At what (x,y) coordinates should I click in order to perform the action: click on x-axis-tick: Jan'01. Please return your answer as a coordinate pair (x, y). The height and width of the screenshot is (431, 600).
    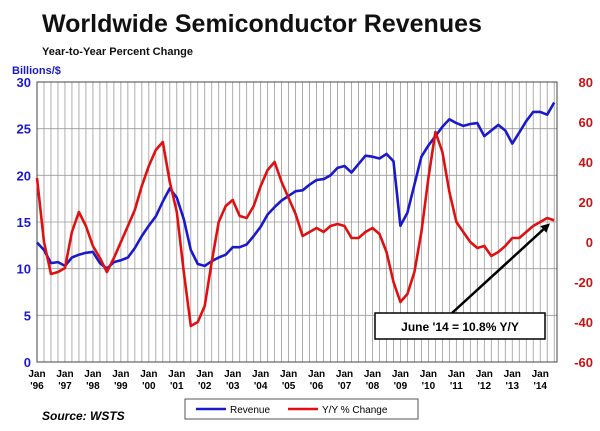
    Looking at the image, I should click on (176, 380).